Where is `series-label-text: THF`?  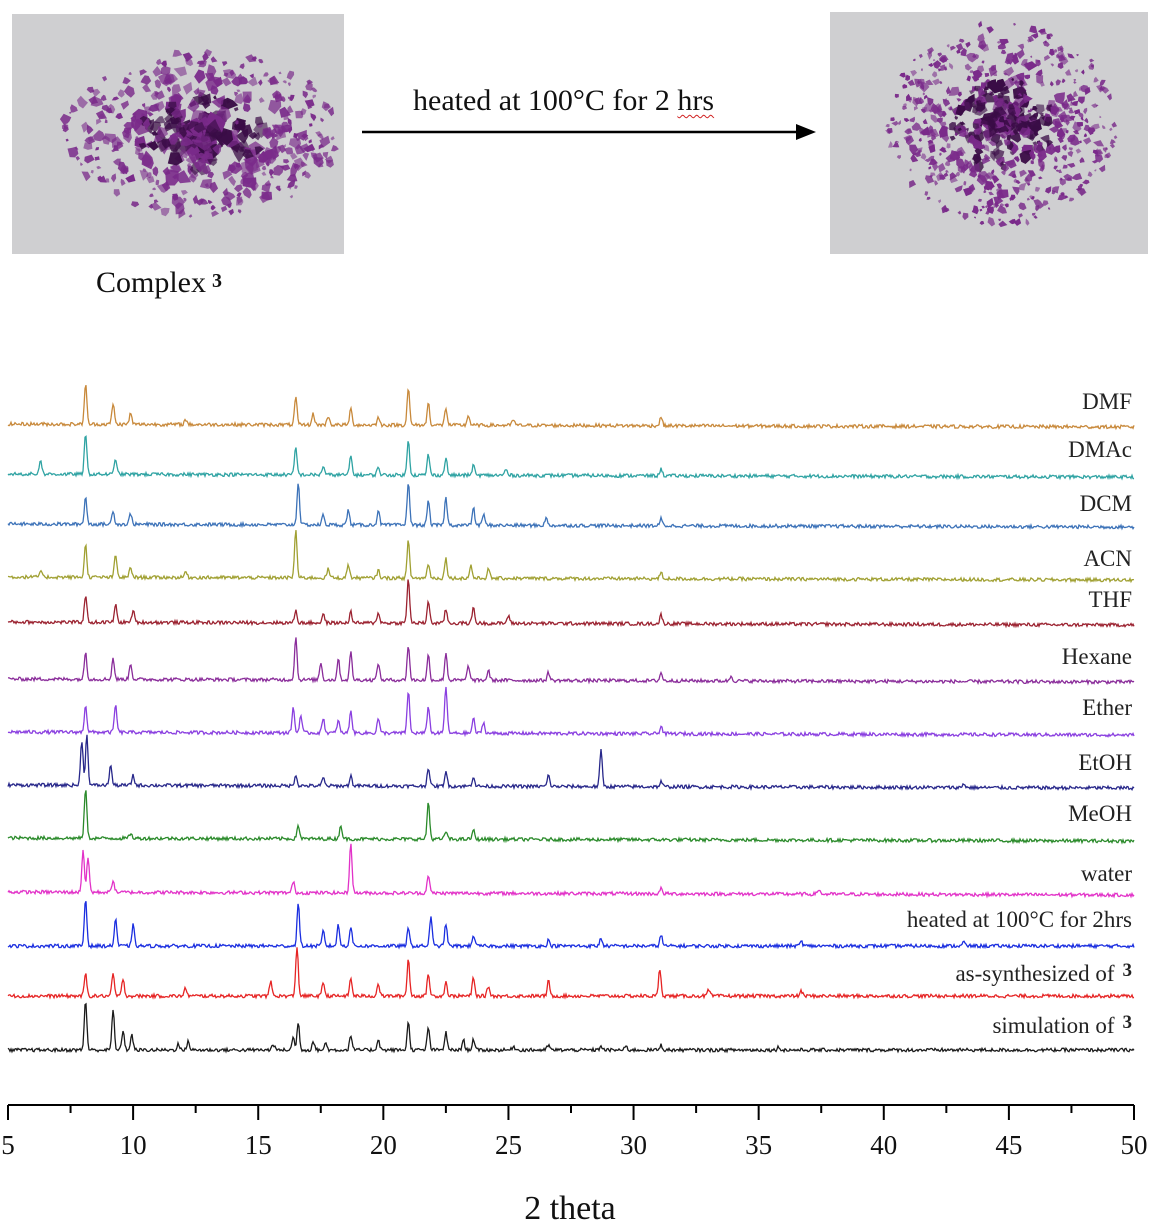 series-label-text: THF is located at coordinates (1110, 599).